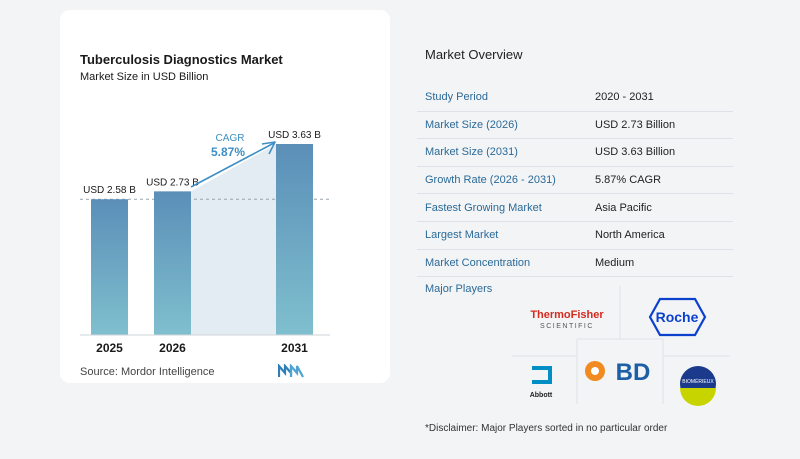  What do you see at coordinates (664, 235) in the screenshot?
I see `row-value: North America` at bounding box center [664, 235].